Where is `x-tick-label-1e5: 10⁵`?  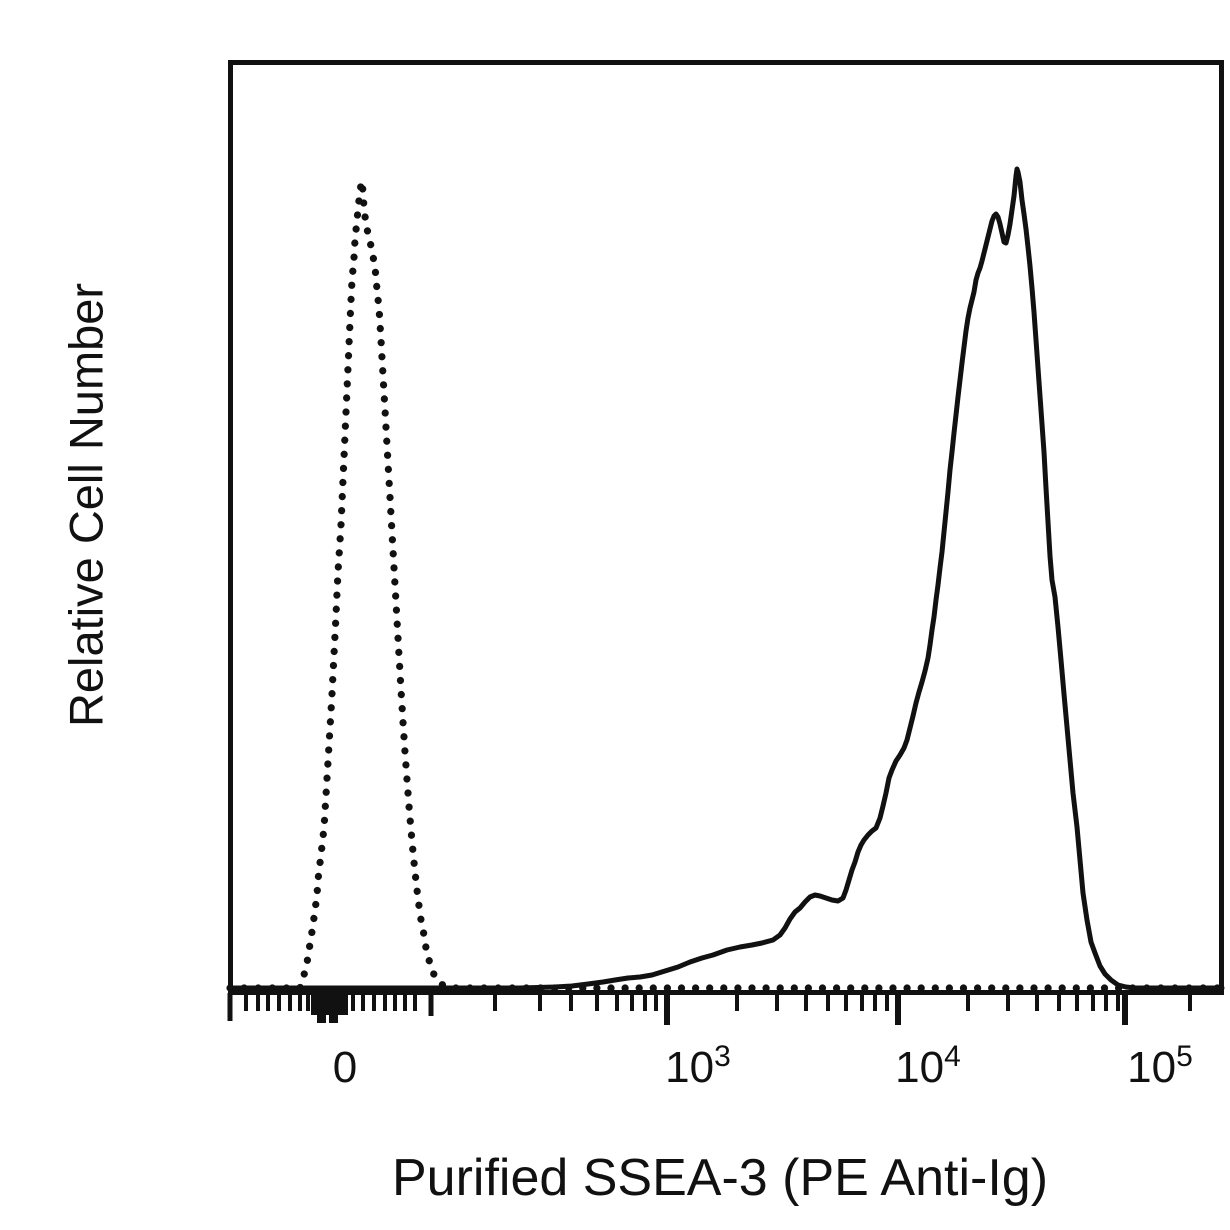 x-tick-label-1e5: 10⁵ is located at coordinates (1160, 1067).